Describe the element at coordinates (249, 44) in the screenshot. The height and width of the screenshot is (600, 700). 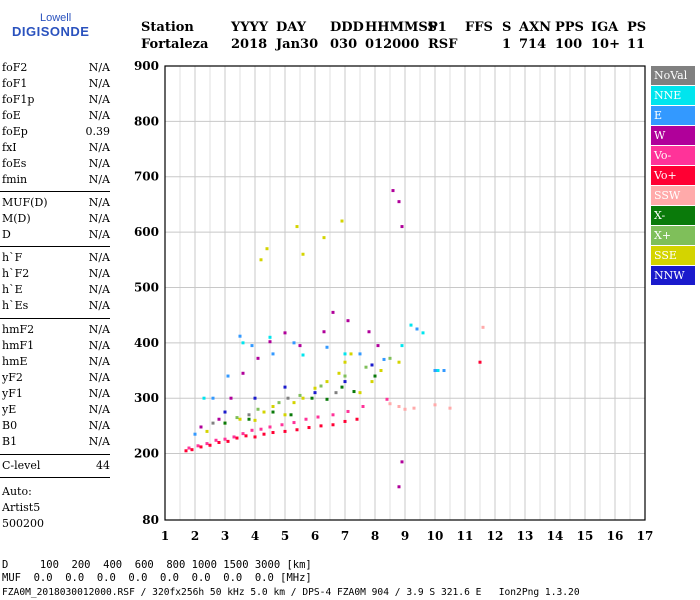
I see `header-value-yyyy: 2018` at that location.